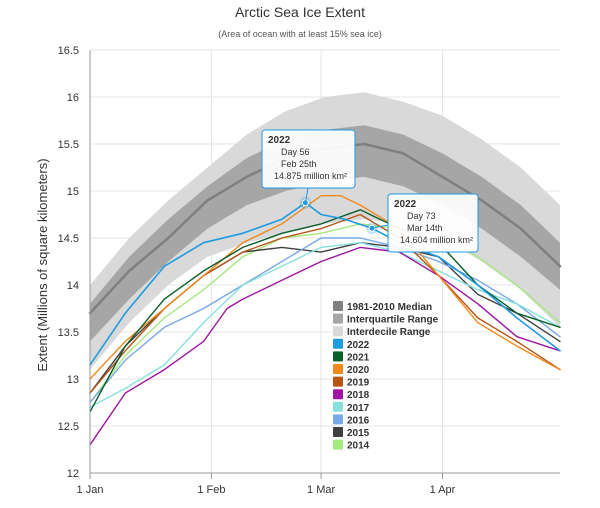 Image resolution: width=600 pixels, height=508 pixels. What do you see at coordinates (300, 12) in the screenshot?
I see `chart-title: Arctic Sea Ice Extent` at bounding box center [300, 12].